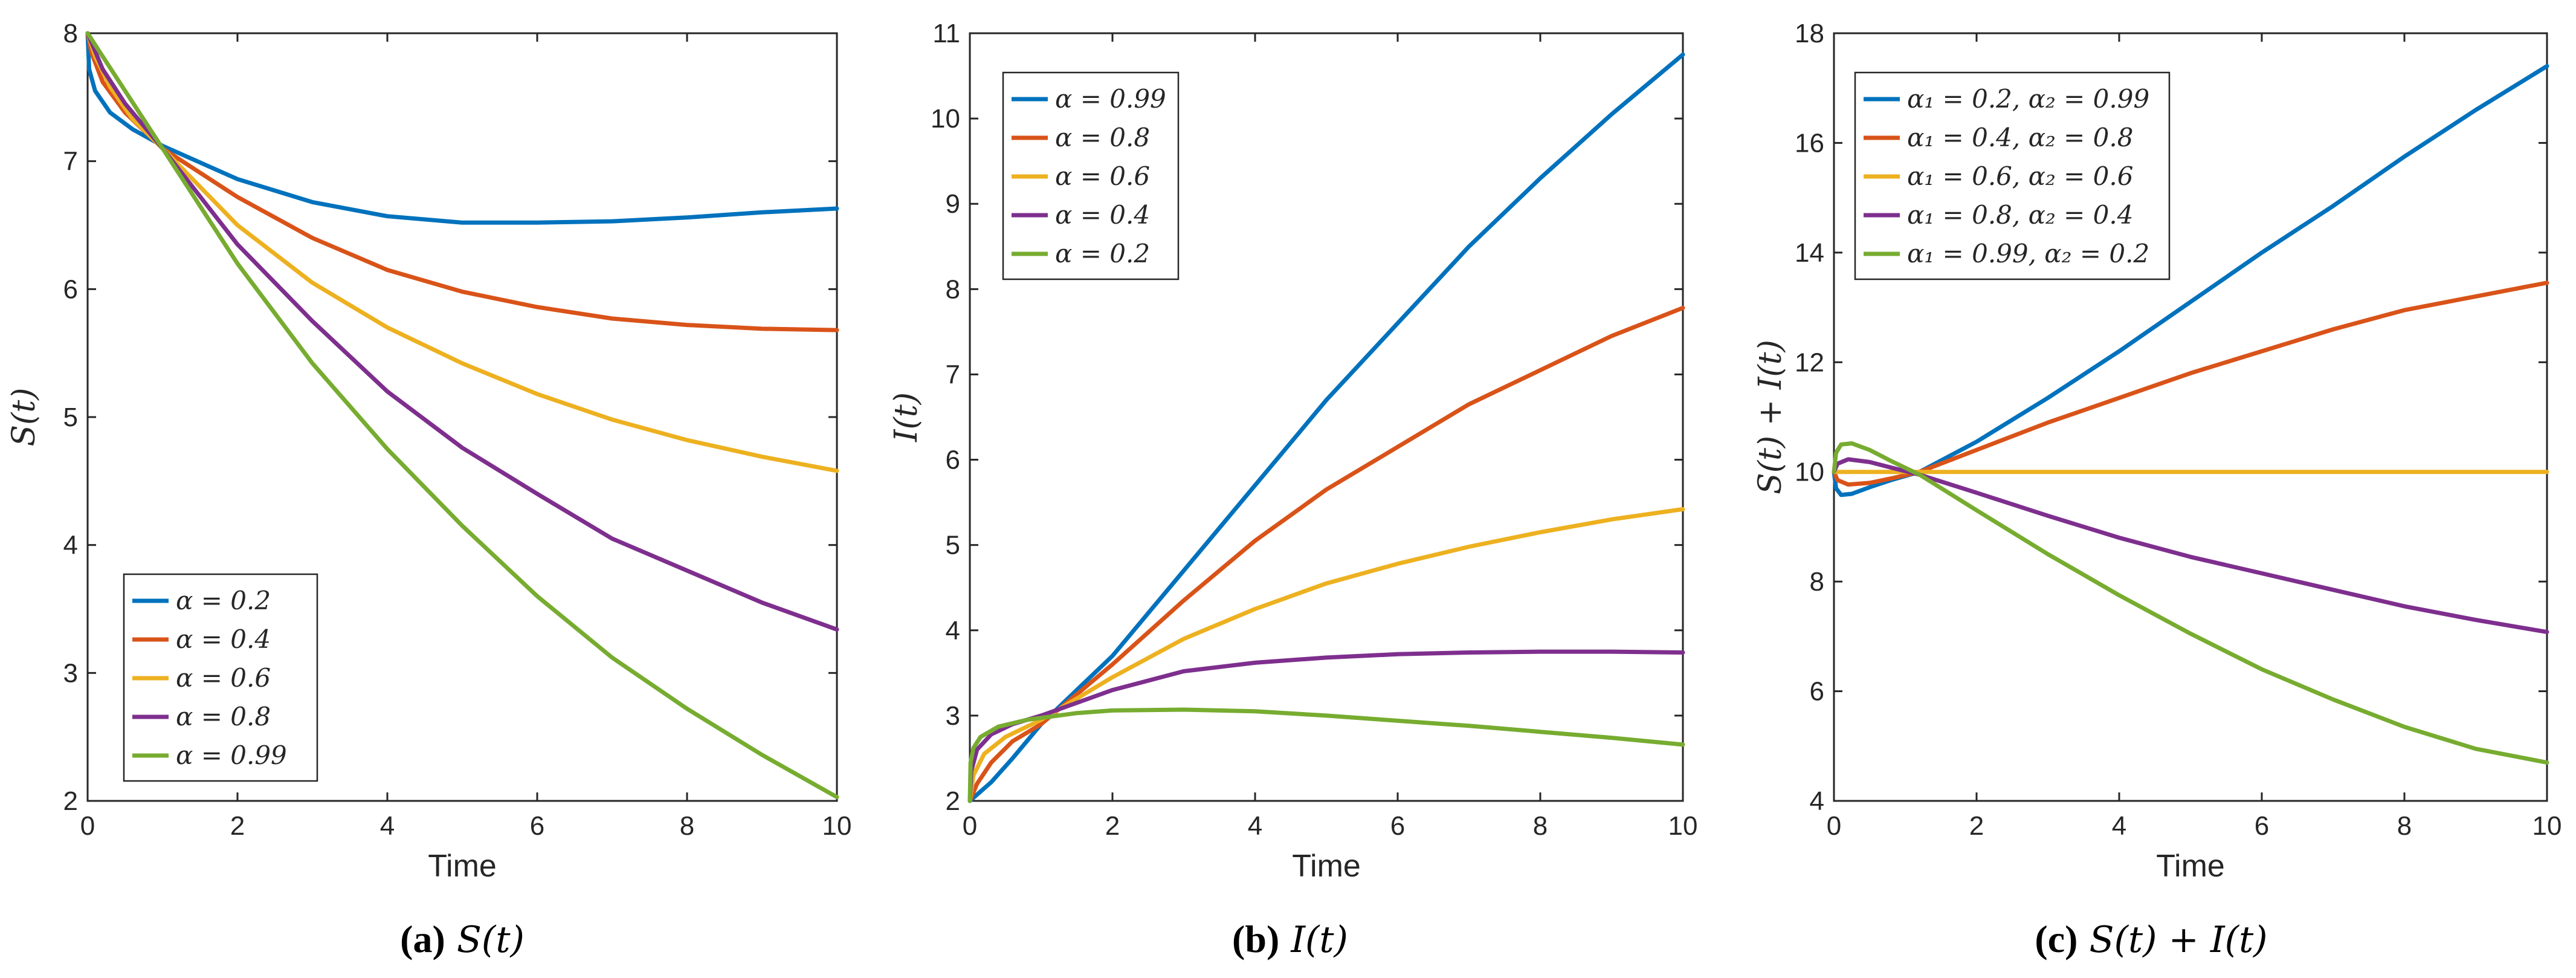 Image resolution: width=2576 pixels, height=978 pixels. What do you see at coordinates (2151, 939) in the screenshot?
I see `panel-caption: (c) S(t) + I(t)` at bounding box center [2151, 939].